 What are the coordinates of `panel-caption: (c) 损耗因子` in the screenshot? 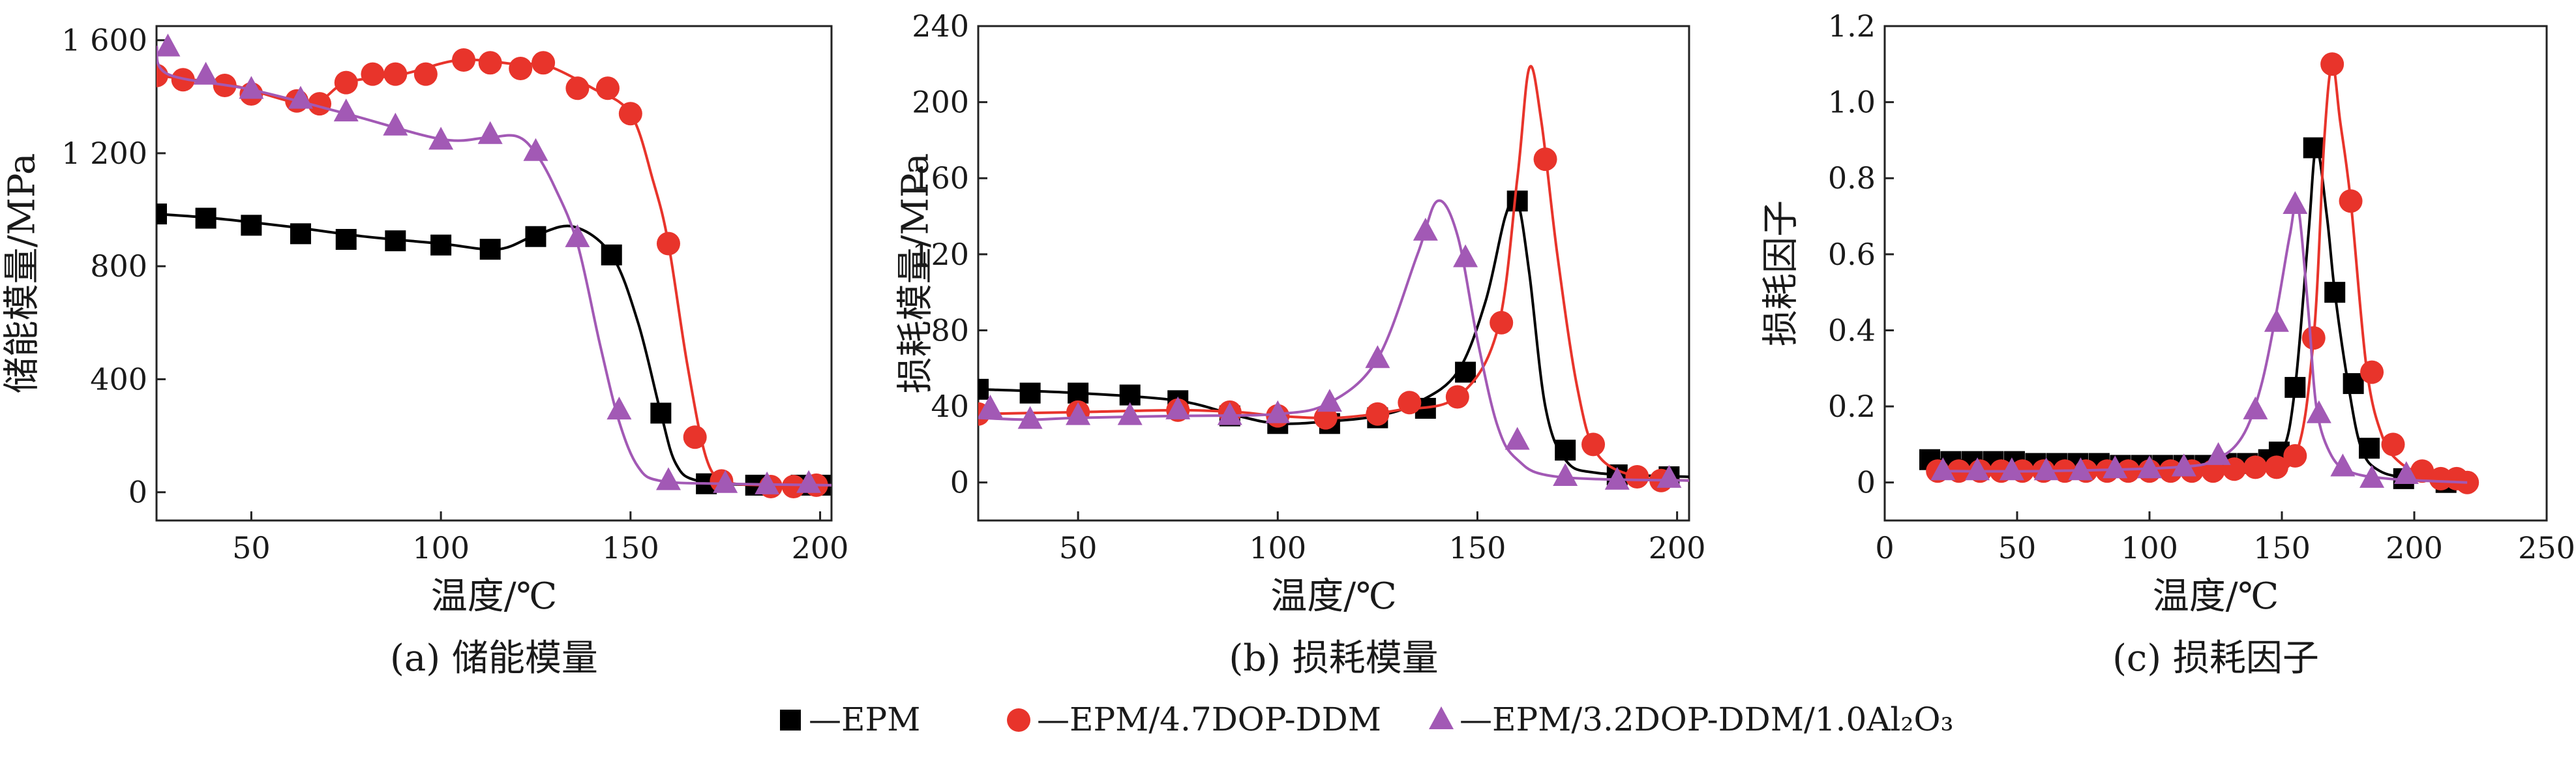 It's located at (2215, 658).